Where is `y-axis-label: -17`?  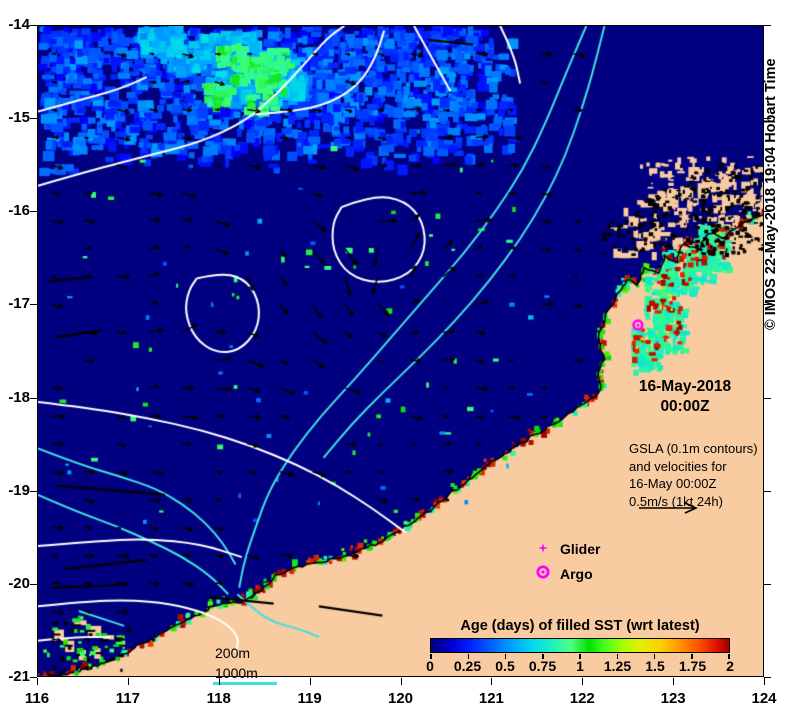
y-axis-label: -17 is located at coordinates (19, 304).